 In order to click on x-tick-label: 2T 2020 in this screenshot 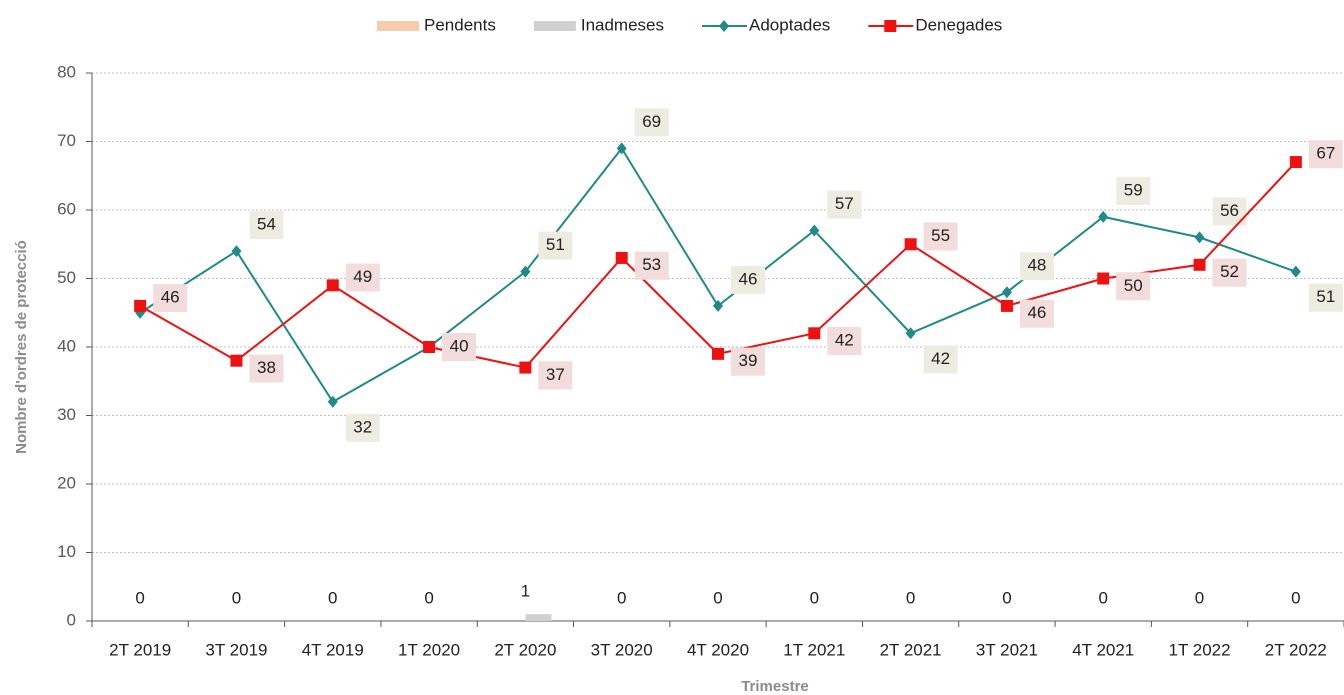, I will do `click(525, 649)`.